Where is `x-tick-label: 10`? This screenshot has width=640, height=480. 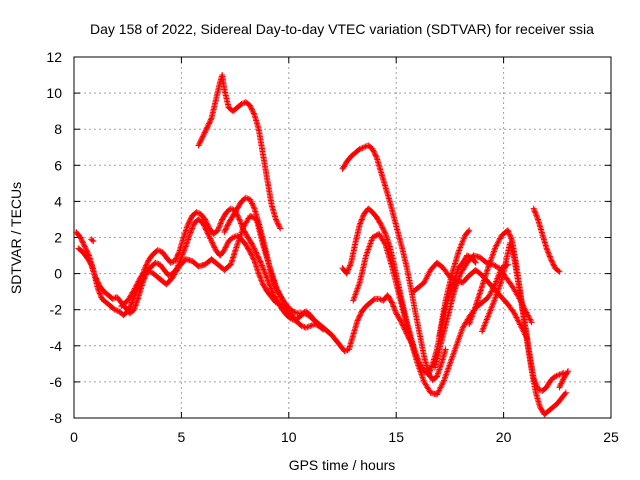
x-tick-label: 10 is located at coordinates (289, 437).